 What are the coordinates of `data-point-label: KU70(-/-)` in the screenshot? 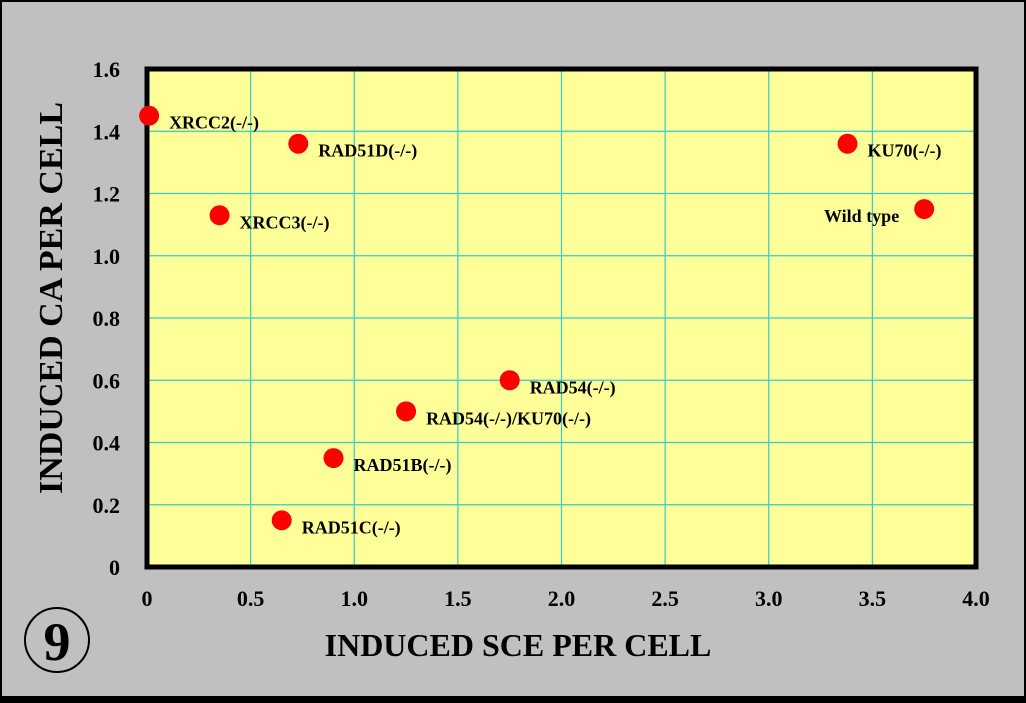 It's located at (905, 151).